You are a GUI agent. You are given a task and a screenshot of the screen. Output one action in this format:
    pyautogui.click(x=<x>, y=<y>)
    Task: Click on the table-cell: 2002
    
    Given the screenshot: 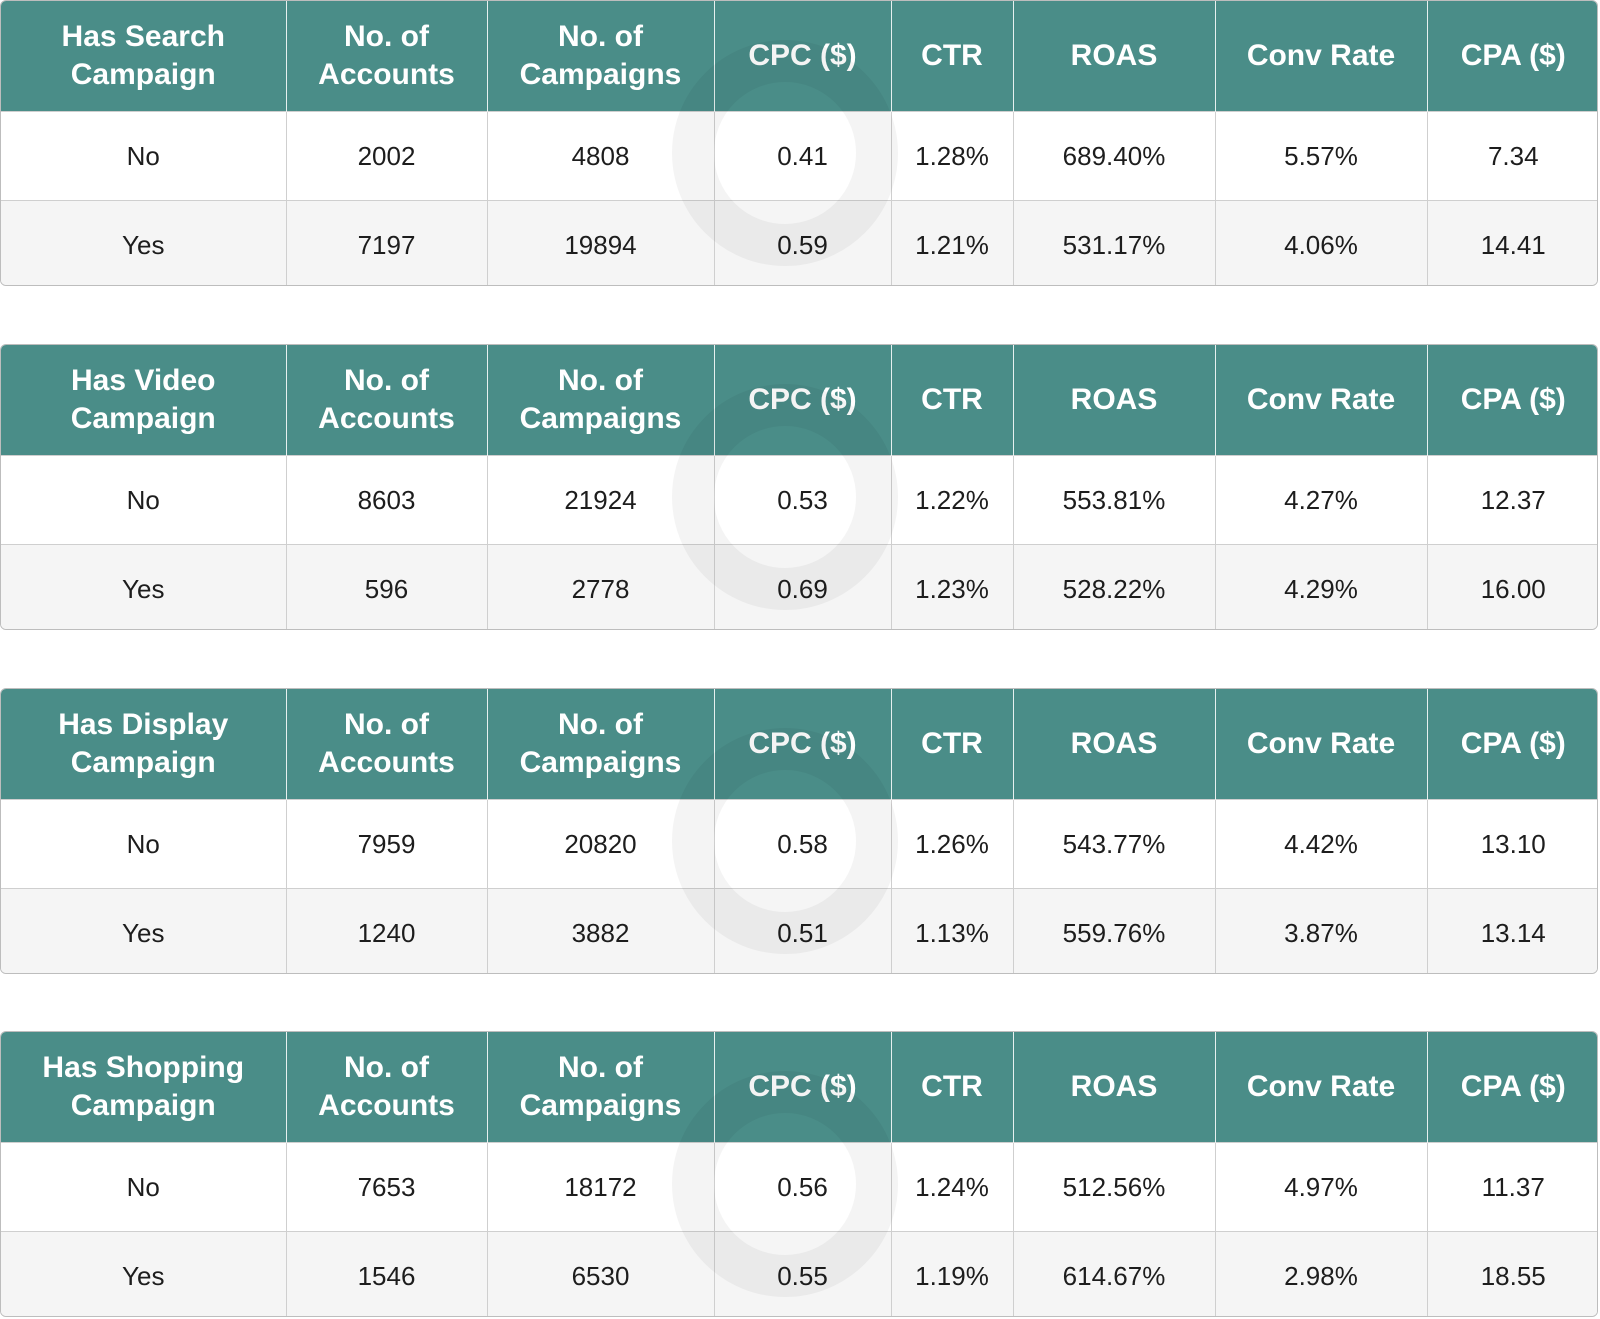 What is the action you would take?
    pyautogui.click(x=386, y=156)
    